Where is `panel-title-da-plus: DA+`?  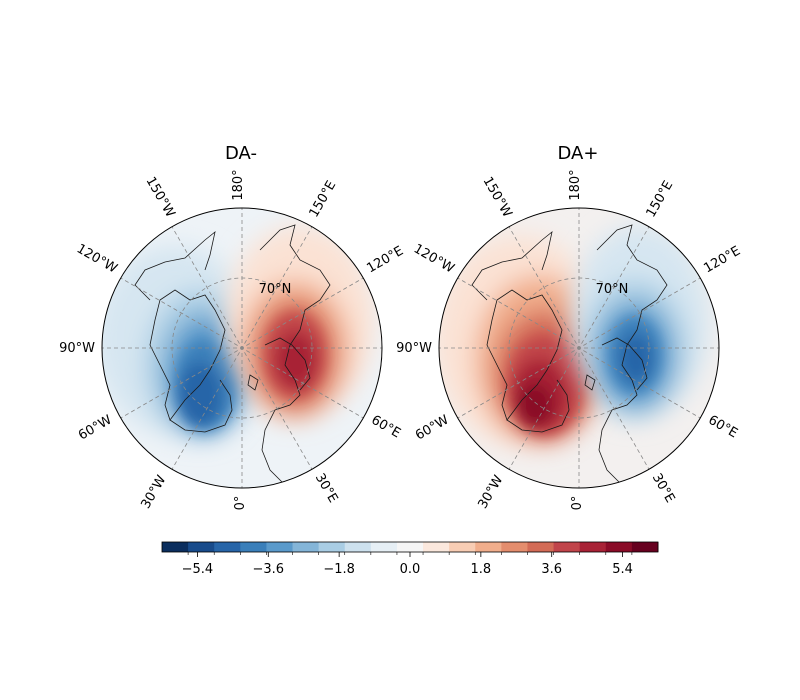
panel-title-da-plus: DA+ is located at coordinates (578, 153).